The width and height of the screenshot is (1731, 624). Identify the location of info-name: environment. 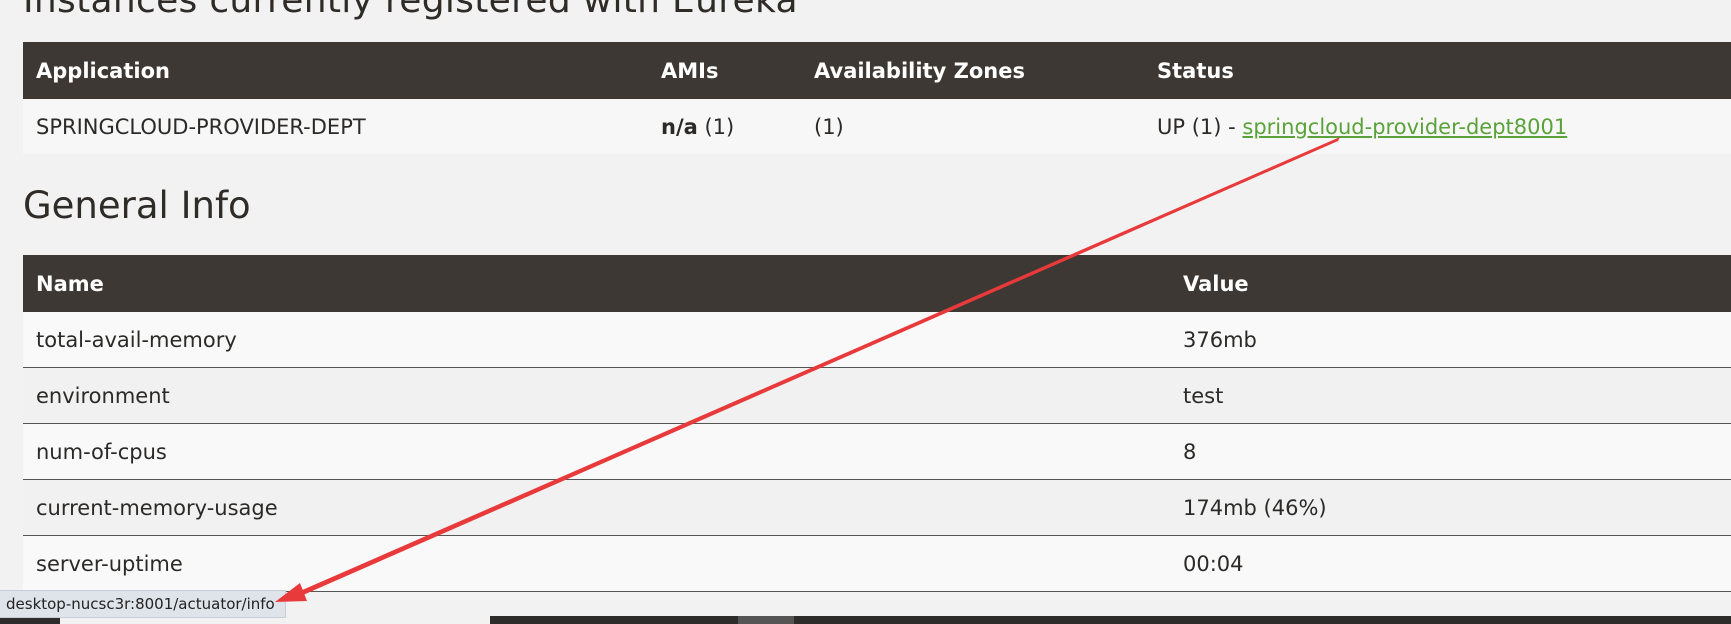
(596, 395).